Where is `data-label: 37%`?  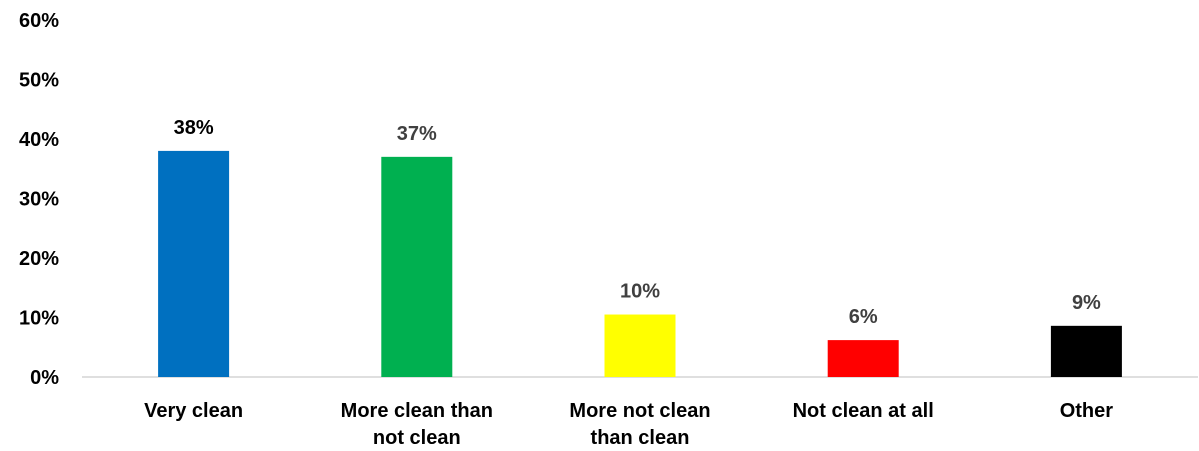
data-label: 37% is located at coordinates (417, 134).